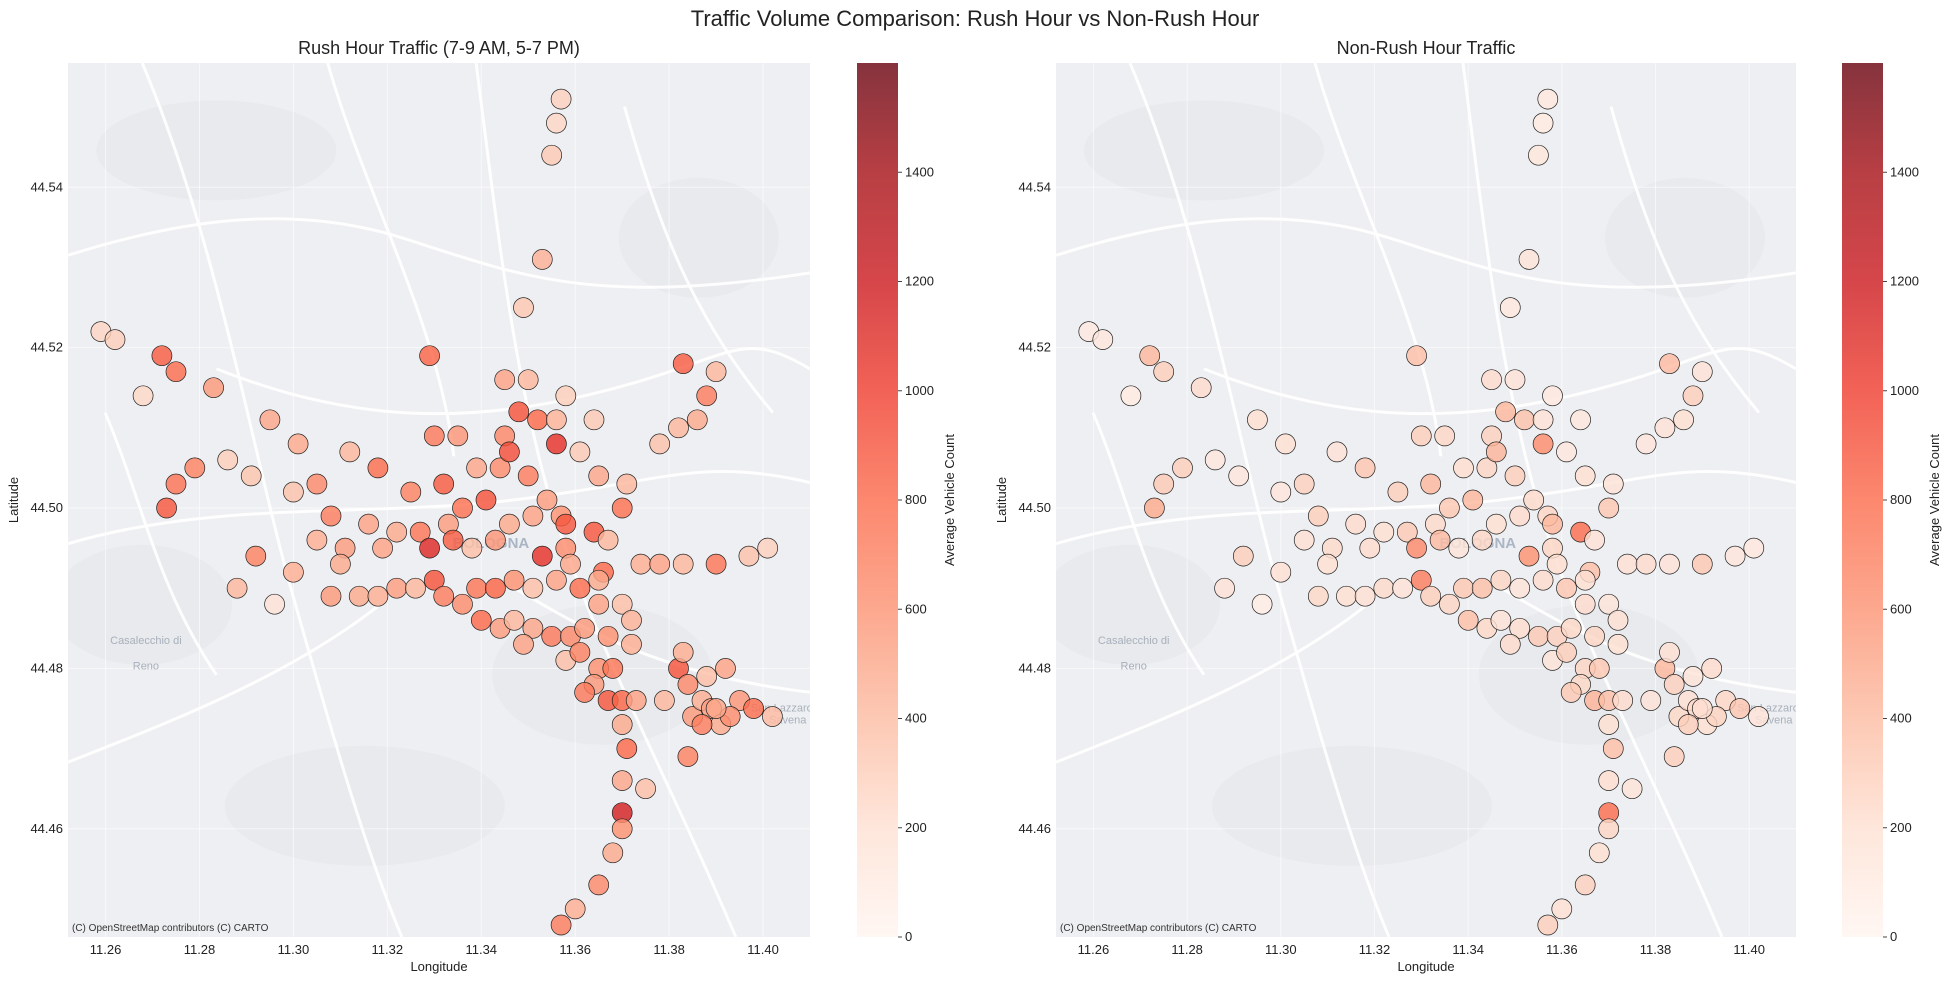  I want to click on x-tick-label: 11.32, so click(388, 949).